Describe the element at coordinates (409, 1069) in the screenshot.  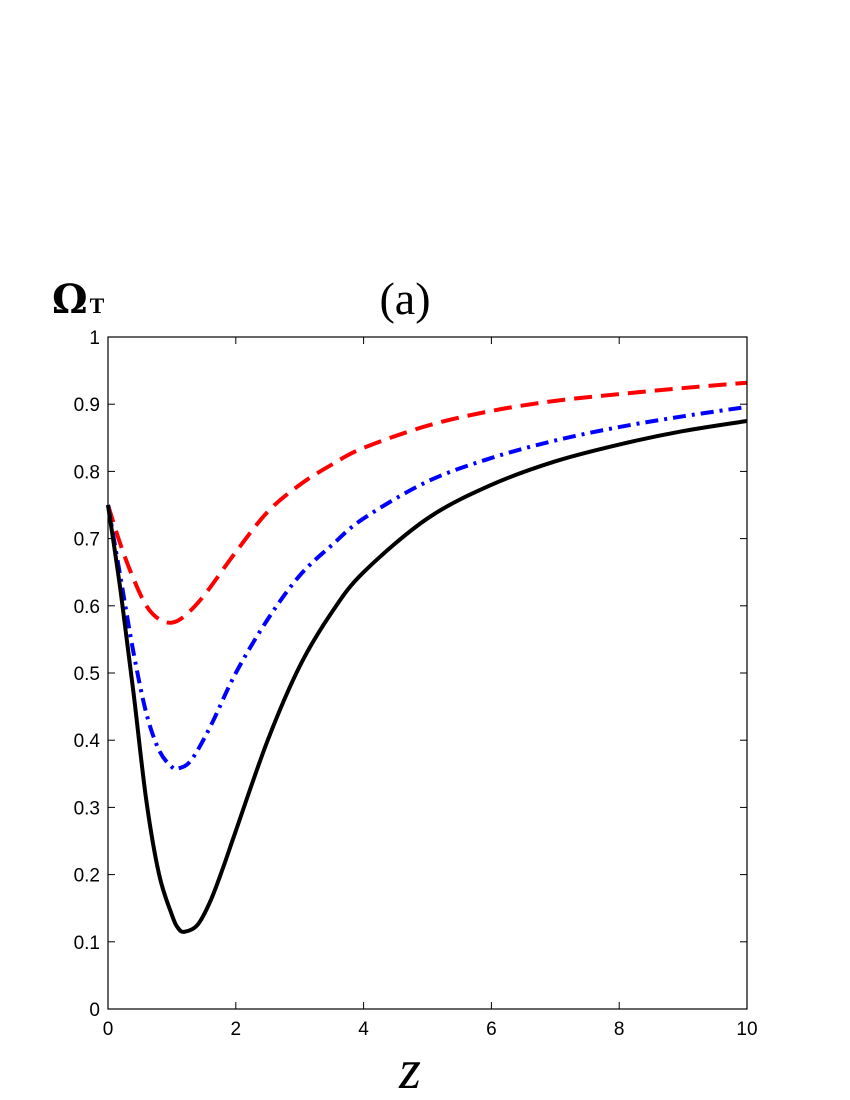
I see `x-axis-label: z` at that location.